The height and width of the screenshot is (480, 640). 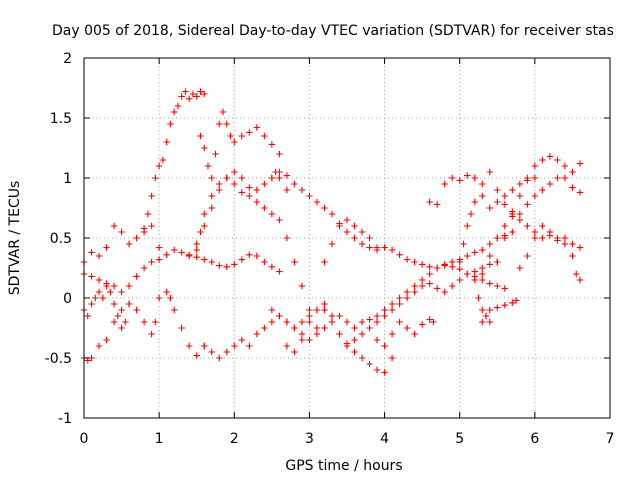 I want to click on x-tick-label: 3, so click(x=309, y=439).